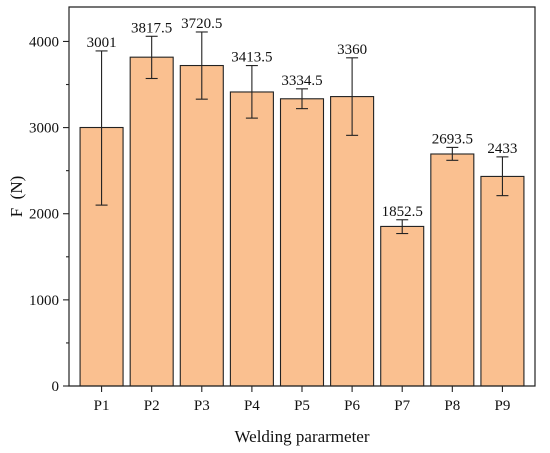 The image size is (550, 453). I want to click on bar-p7, so click(402, 306).